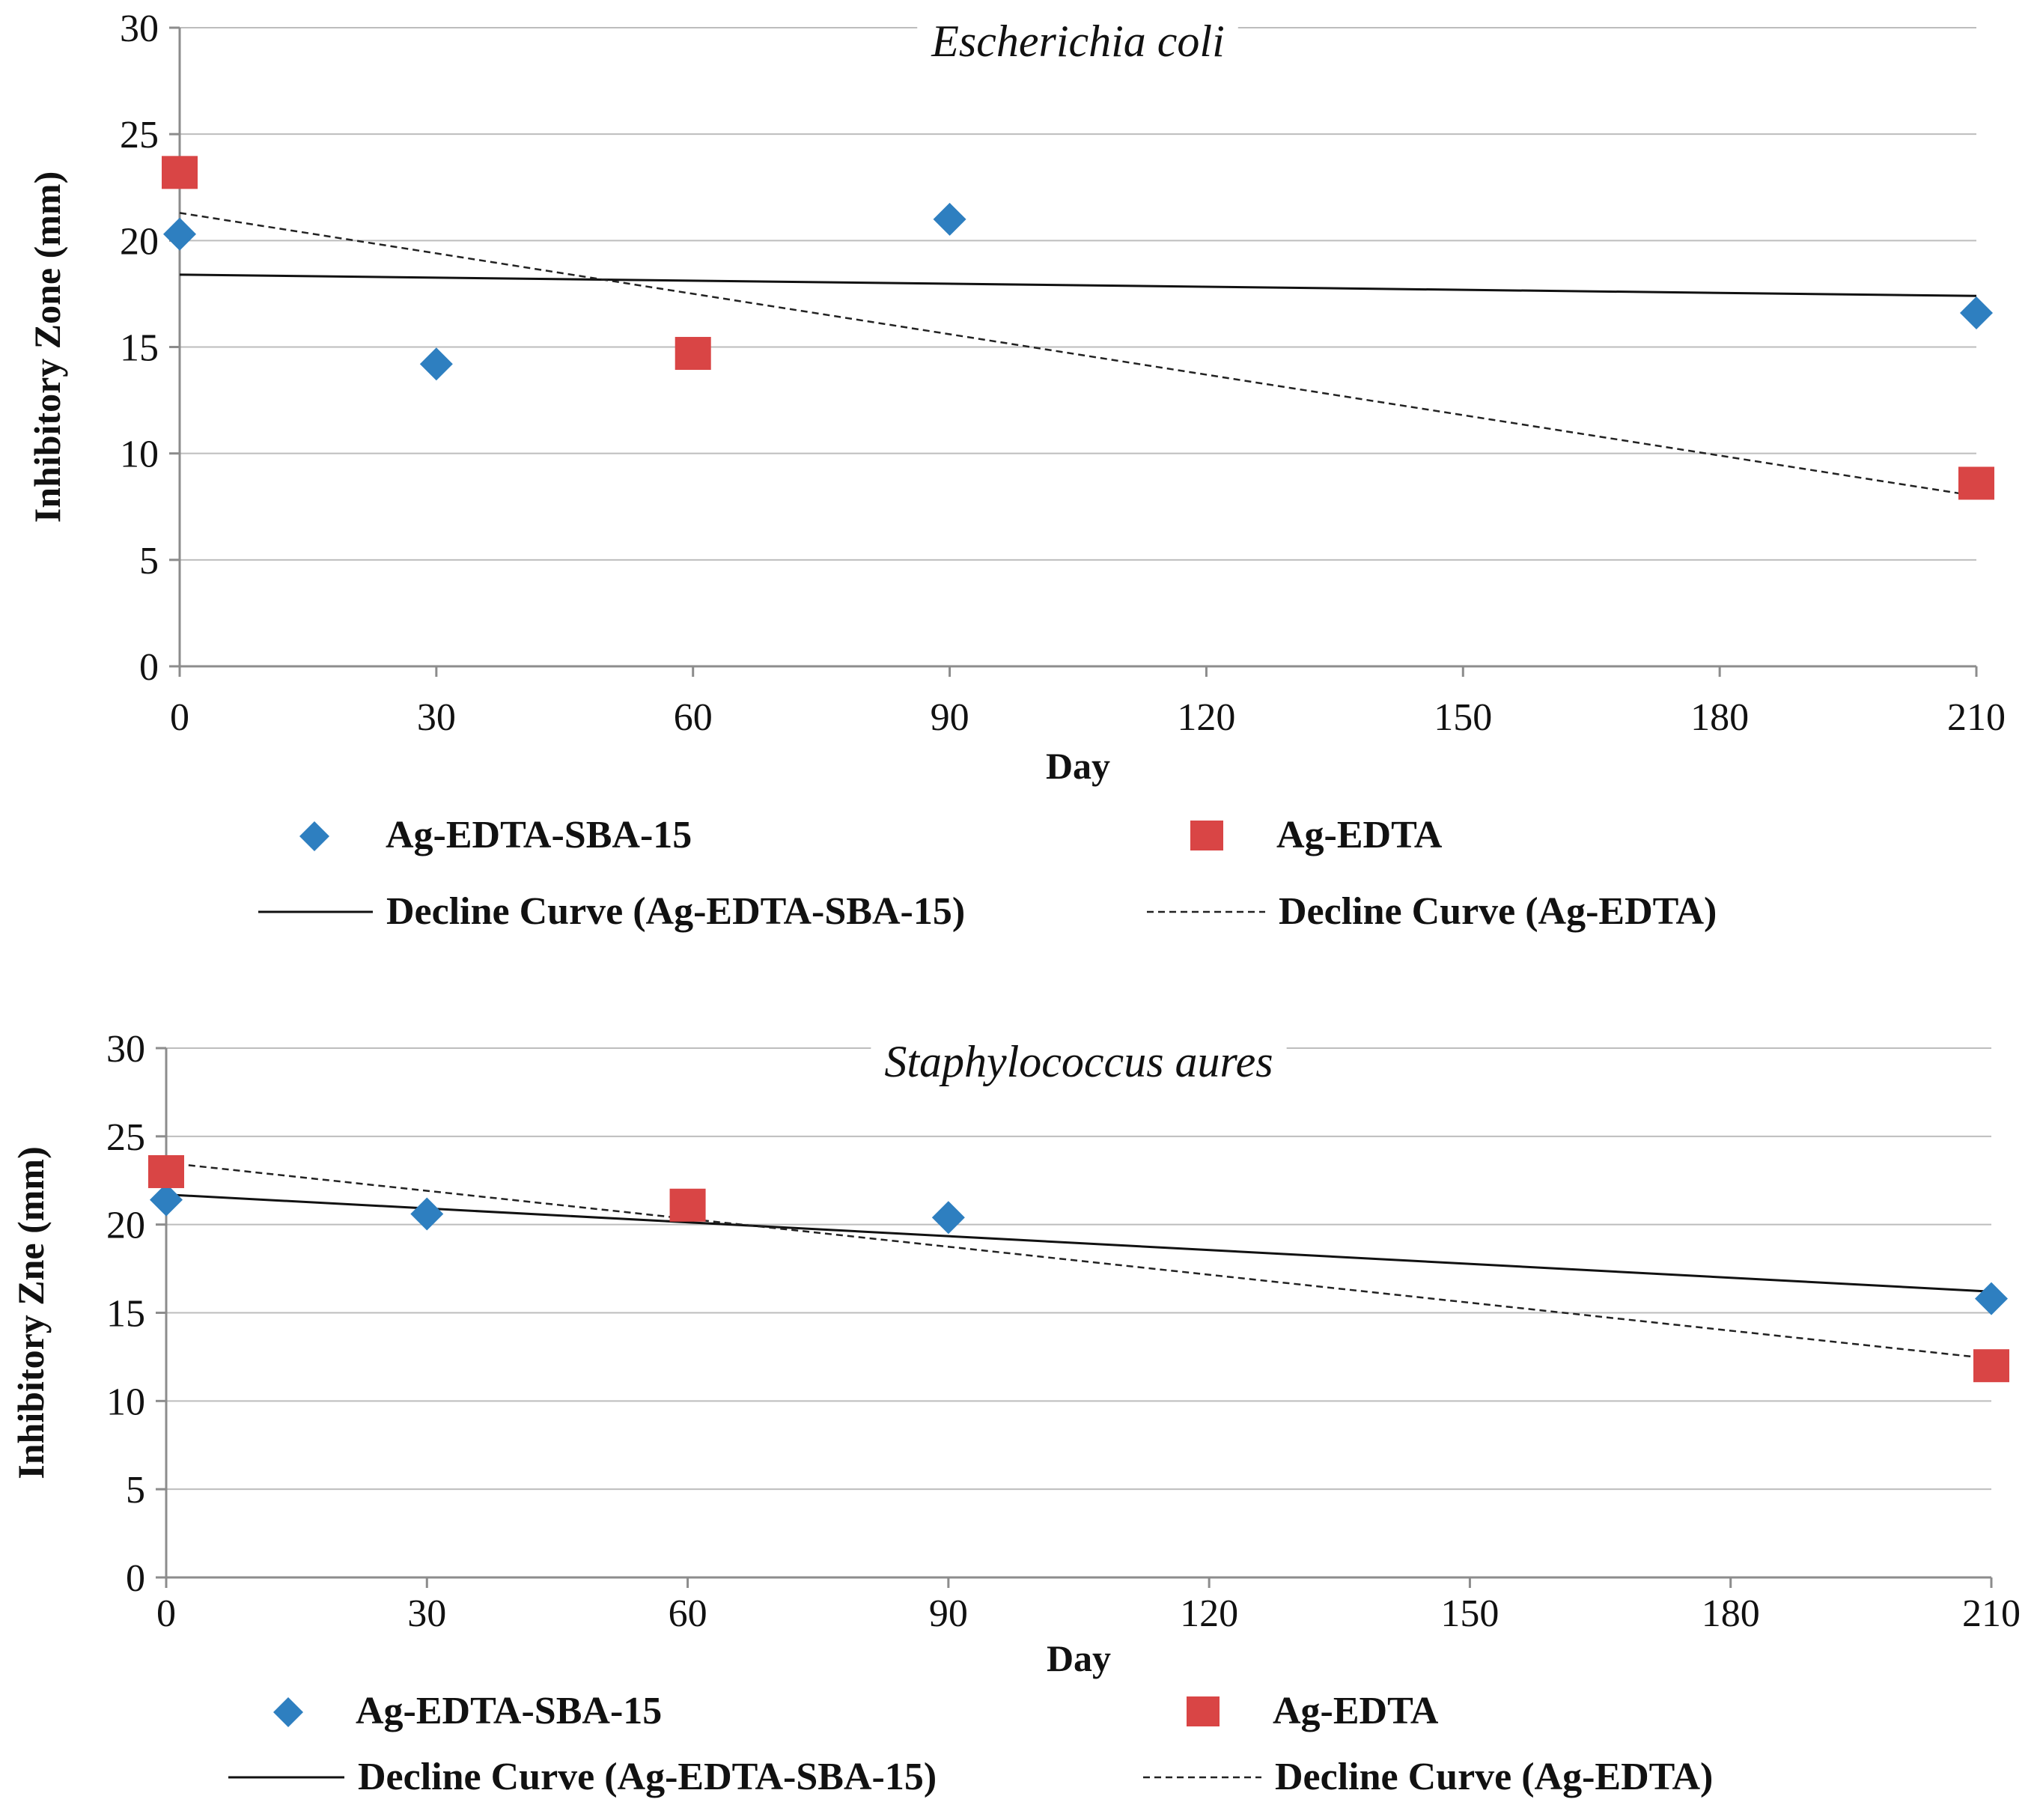  I want to click on trendline-ag-edta, so click(1078, 1260).